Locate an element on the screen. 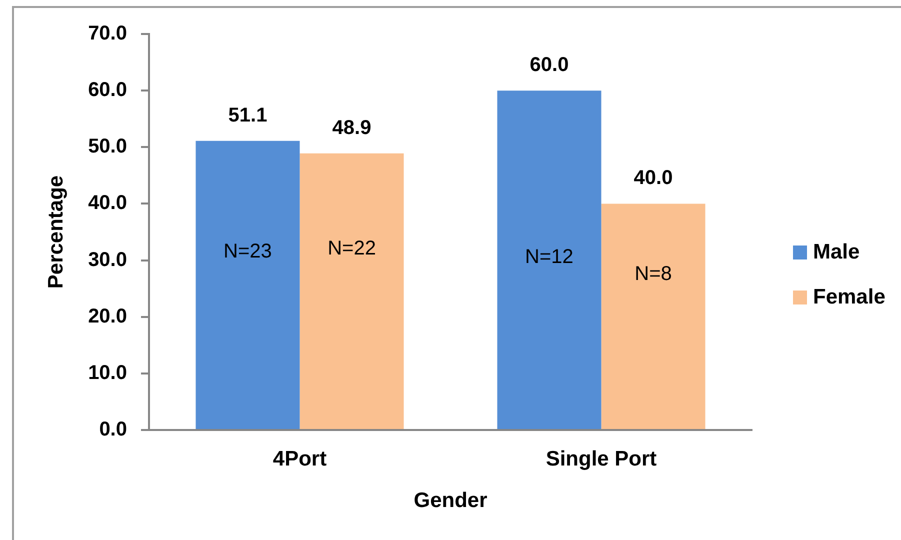 The height and width of the screenshot is (540, 901). y-tick-label: 40.0 is located at coordinates (107, 203).